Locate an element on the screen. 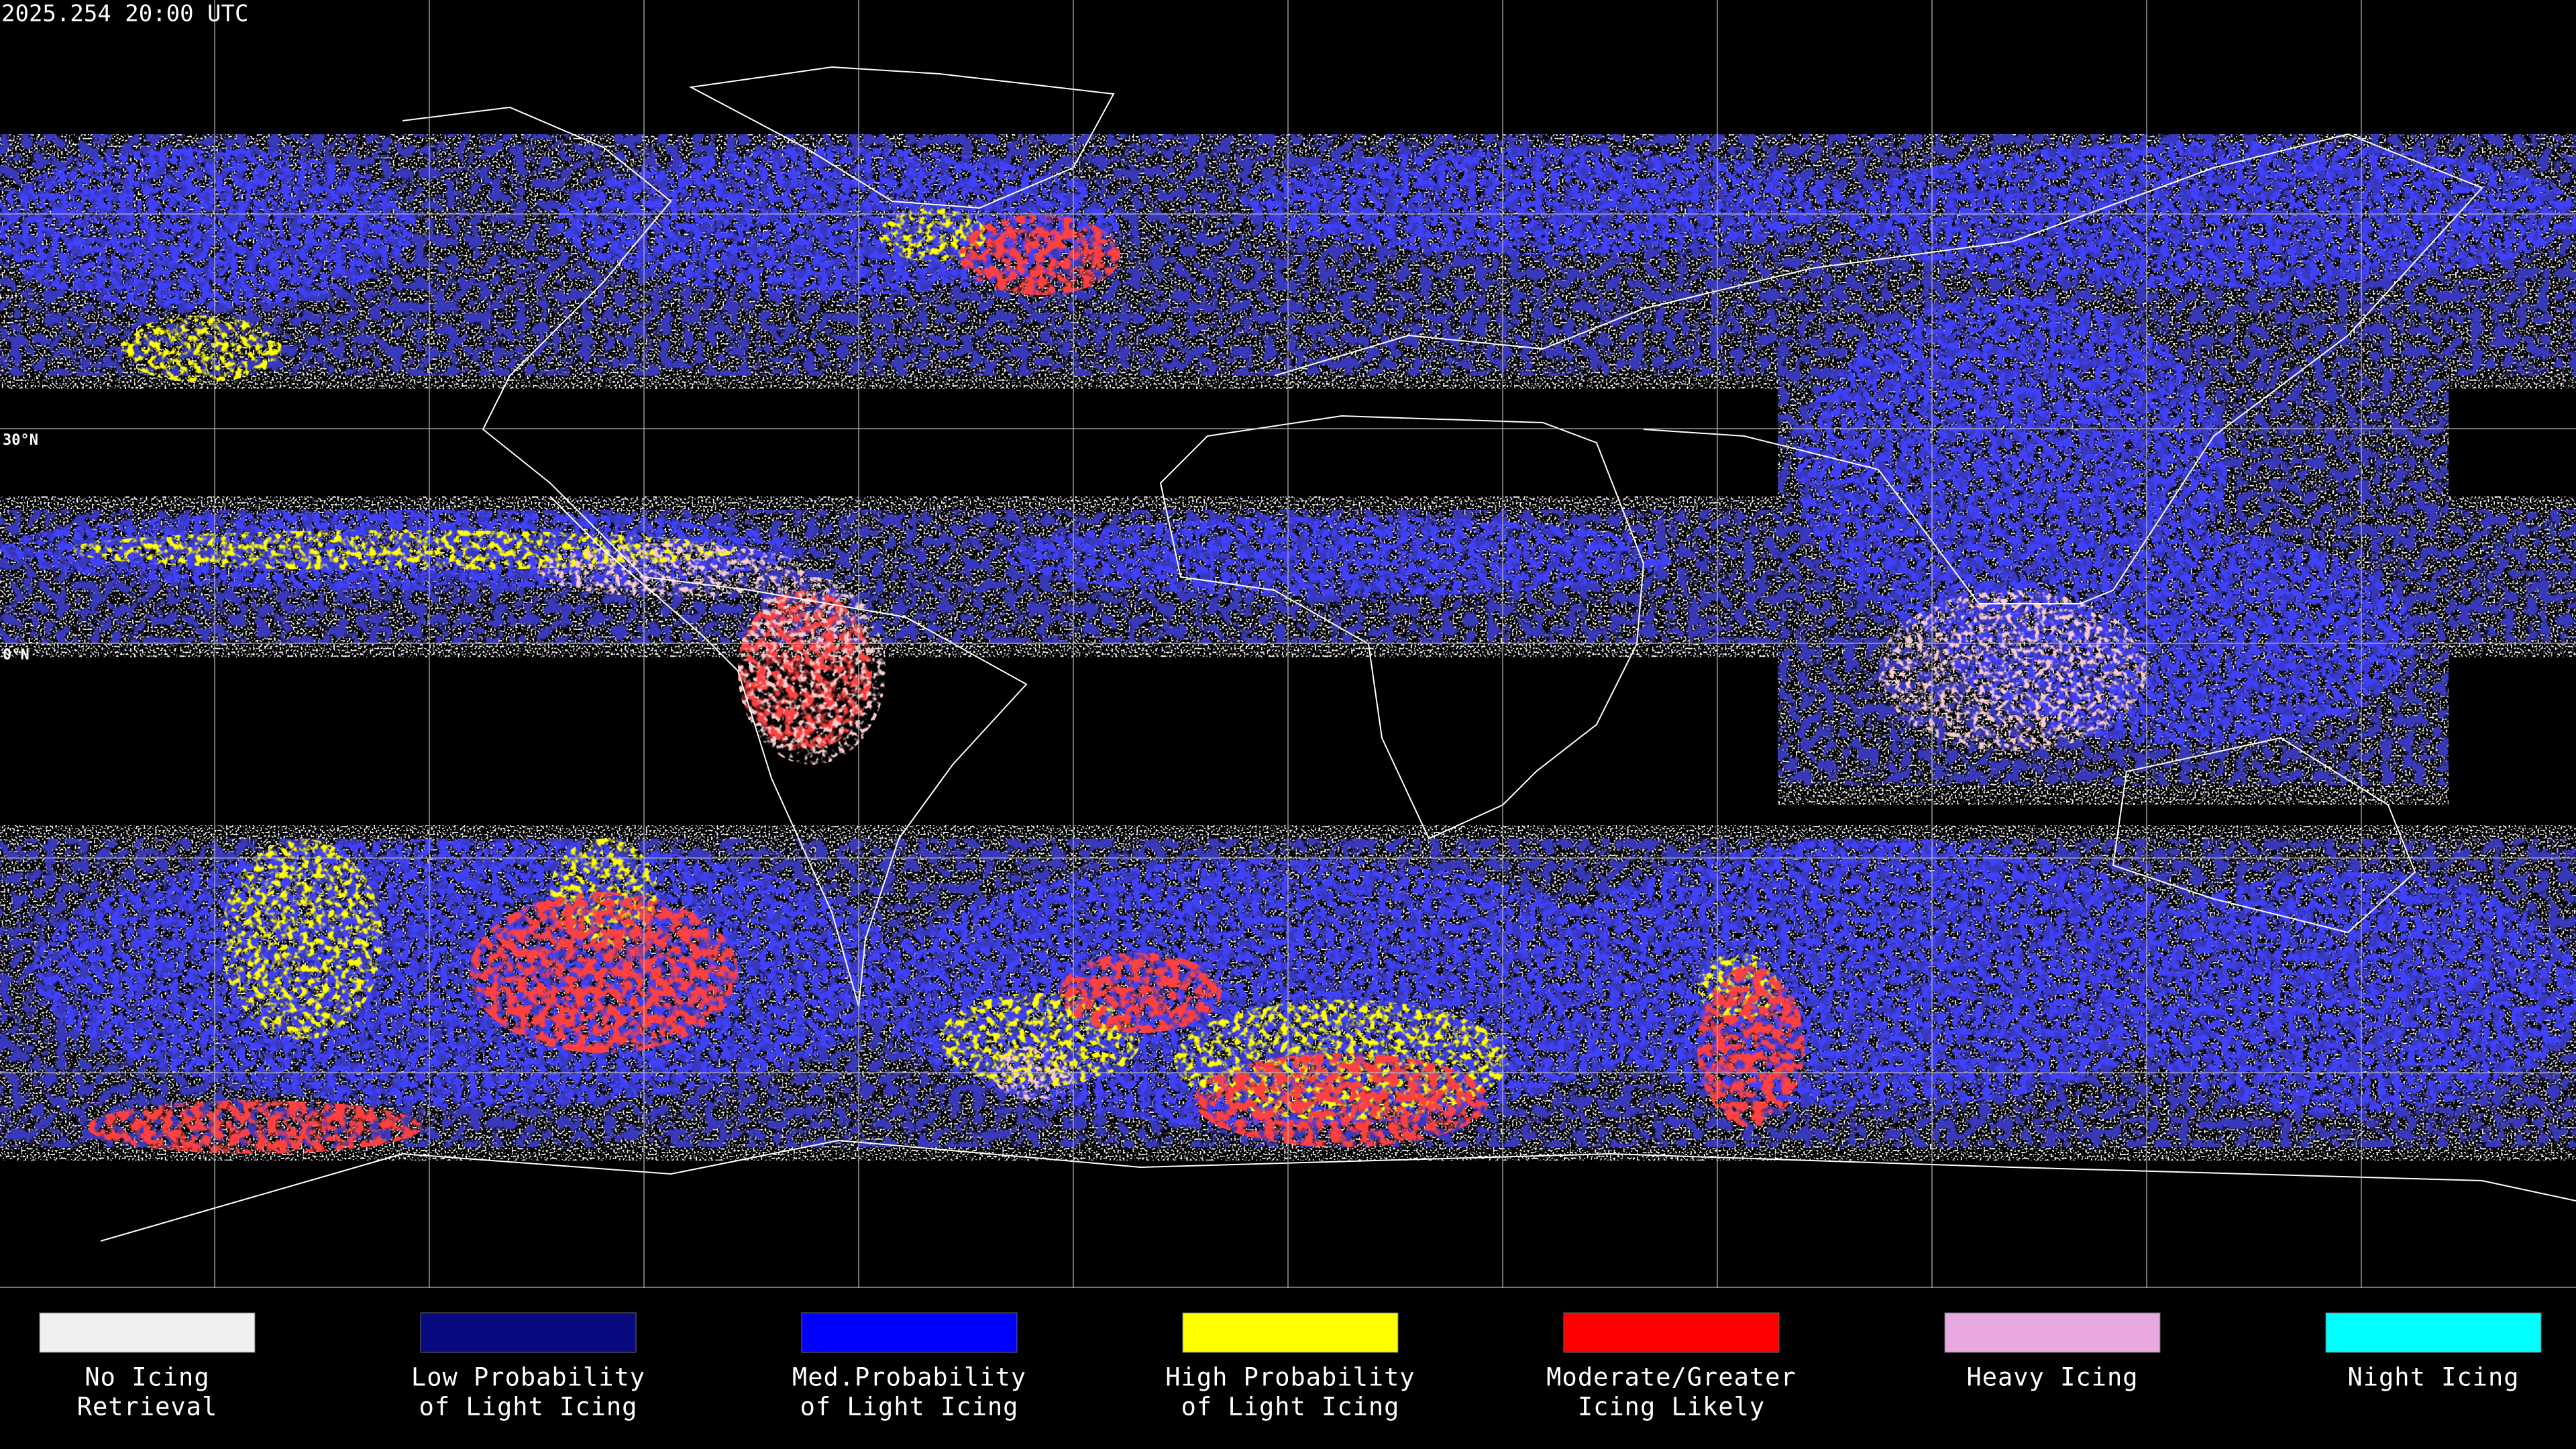 This screenshot has height=1449, width=2576. timestamp: 2025.254 20:00 UTC is located at coordinates (124, 14).